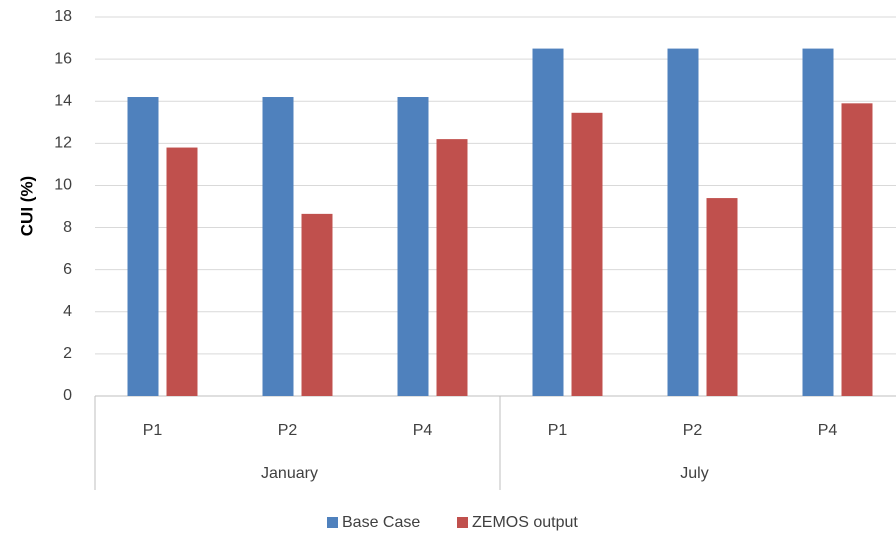  Describe the element at coordinates (63, 185) in the screenshot. I see `y-tick-label: 10` at that location.